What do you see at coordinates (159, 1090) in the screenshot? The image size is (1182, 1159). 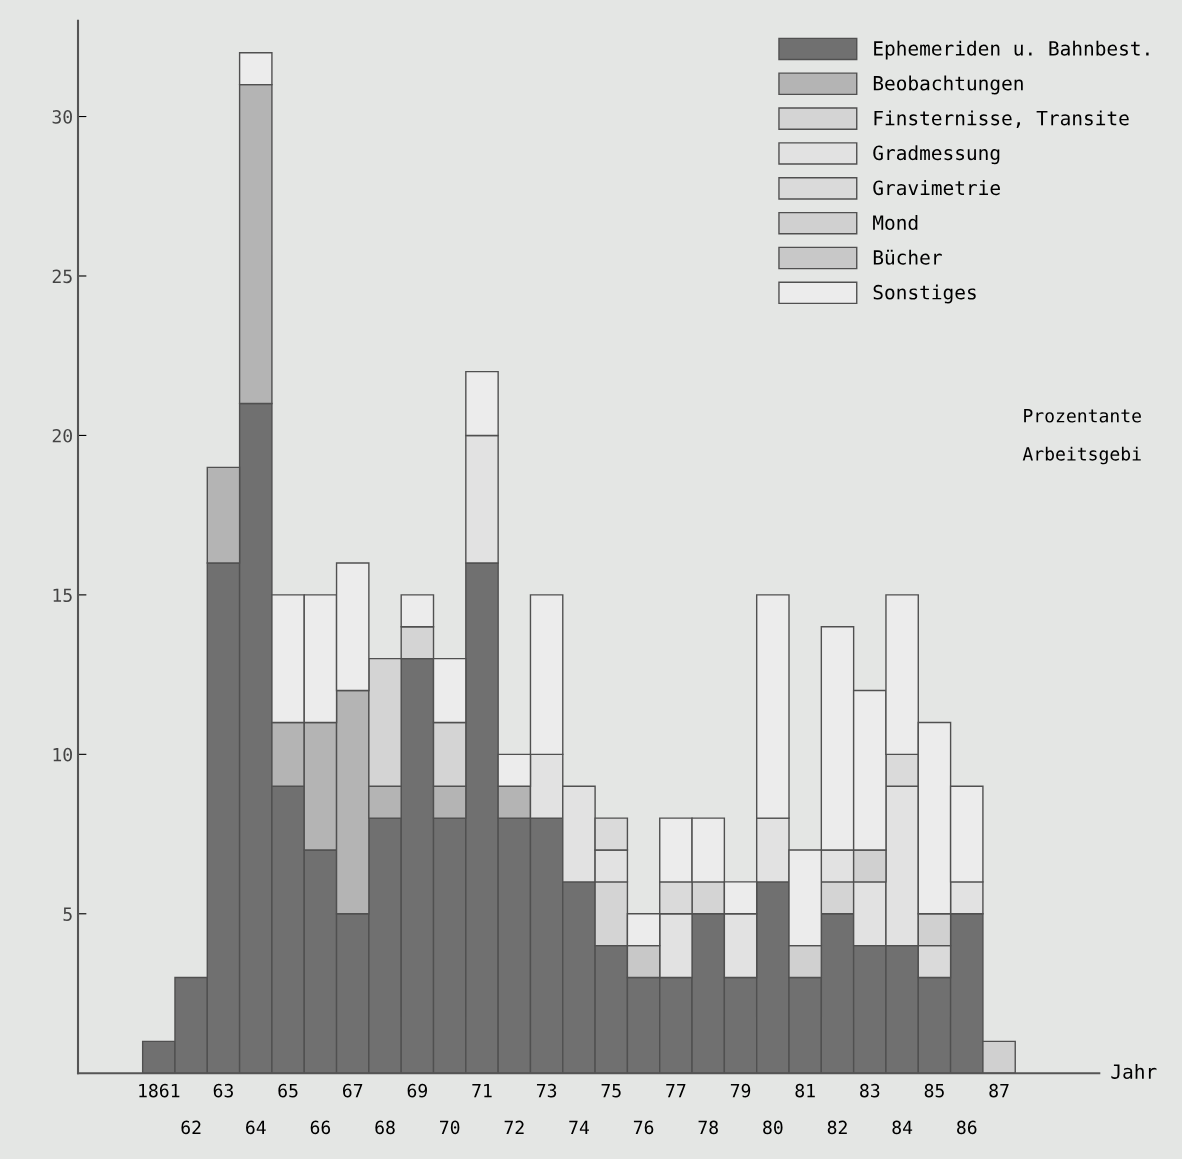 I see `x-tick-label: 1861` at bounding box center [159, 1090].